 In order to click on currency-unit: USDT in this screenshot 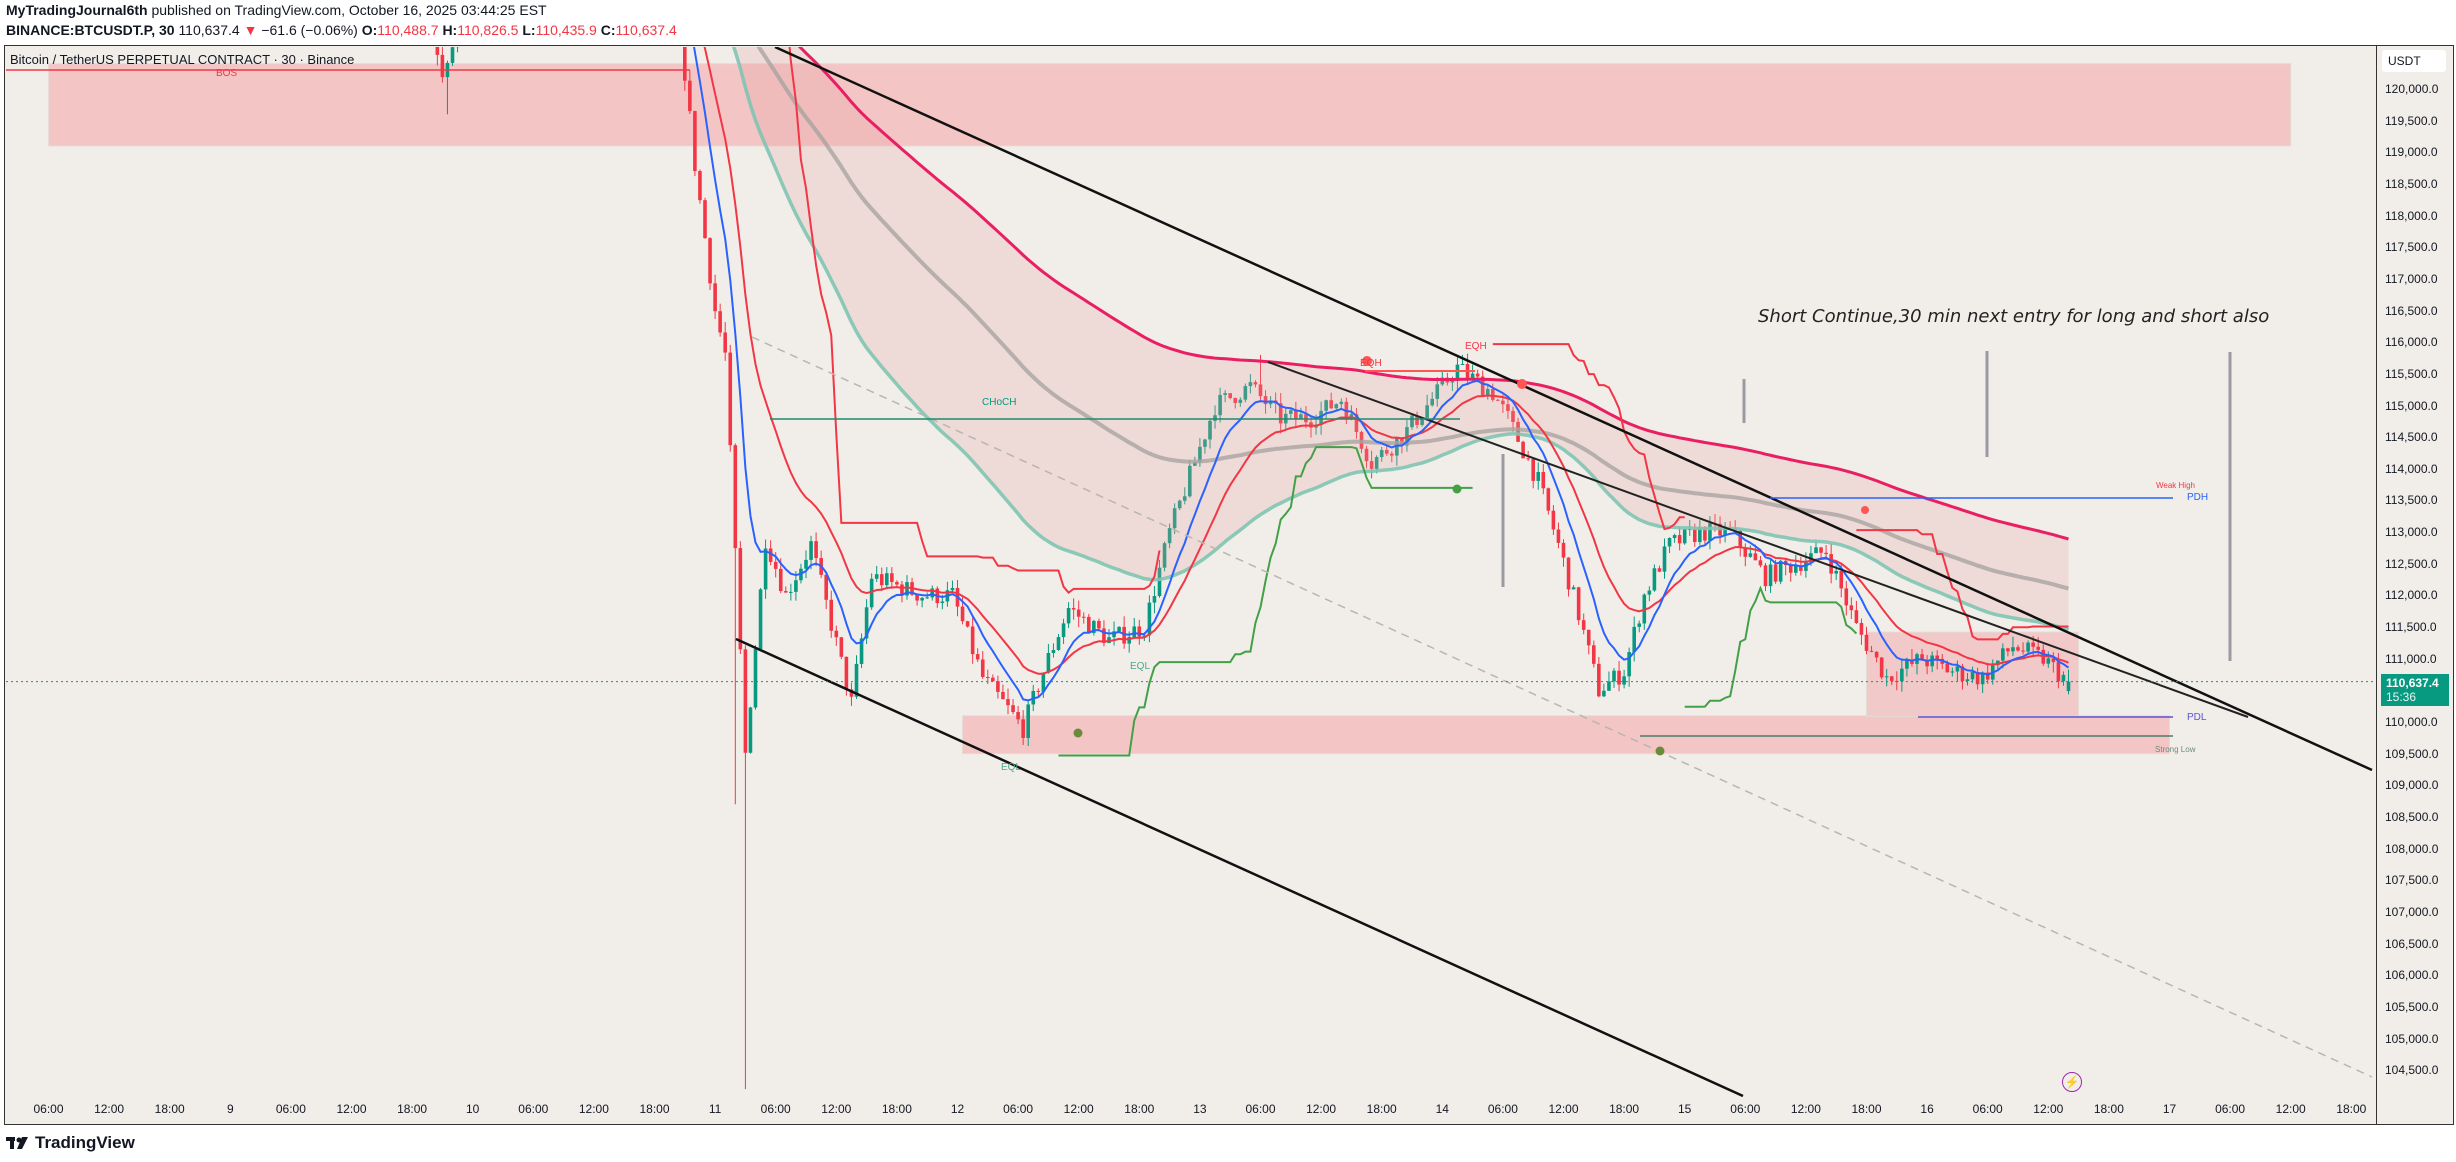, I will do `click(2414, 61)`.